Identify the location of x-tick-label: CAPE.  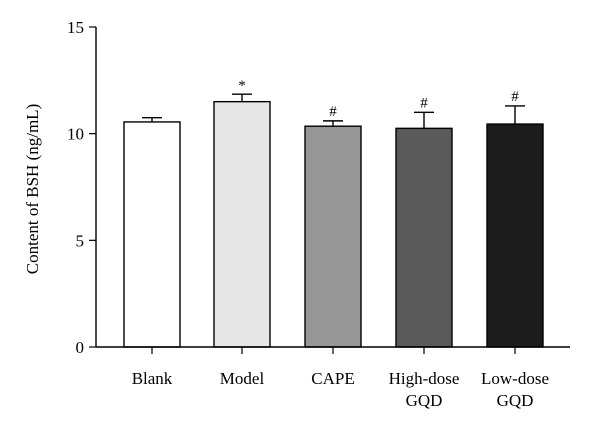
(332, 378).